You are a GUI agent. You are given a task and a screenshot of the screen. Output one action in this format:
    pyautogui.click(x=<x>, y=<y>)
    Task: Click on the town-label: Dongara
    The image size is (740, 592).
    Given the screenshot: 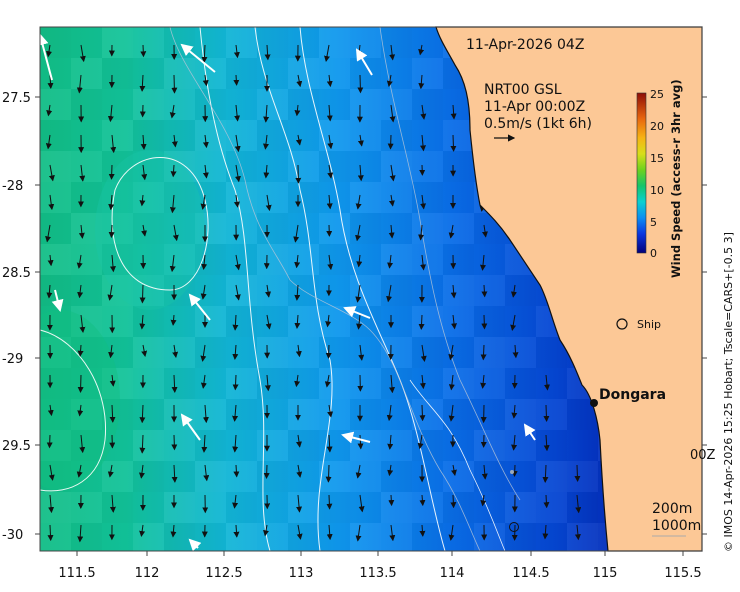 What is the action you would take?
    pyautogui.click(x=632, y=395)
    